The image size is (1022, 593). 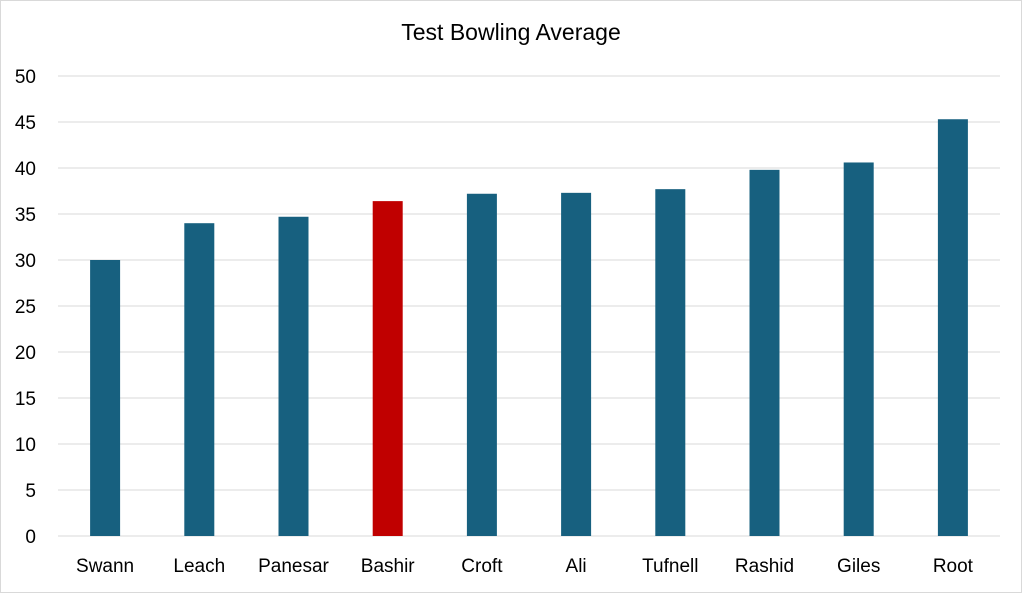 What do you see at coordinates (576, 566) in the screenshot?
I see `x-category-label: Ali` at bounding box center [576, 566].